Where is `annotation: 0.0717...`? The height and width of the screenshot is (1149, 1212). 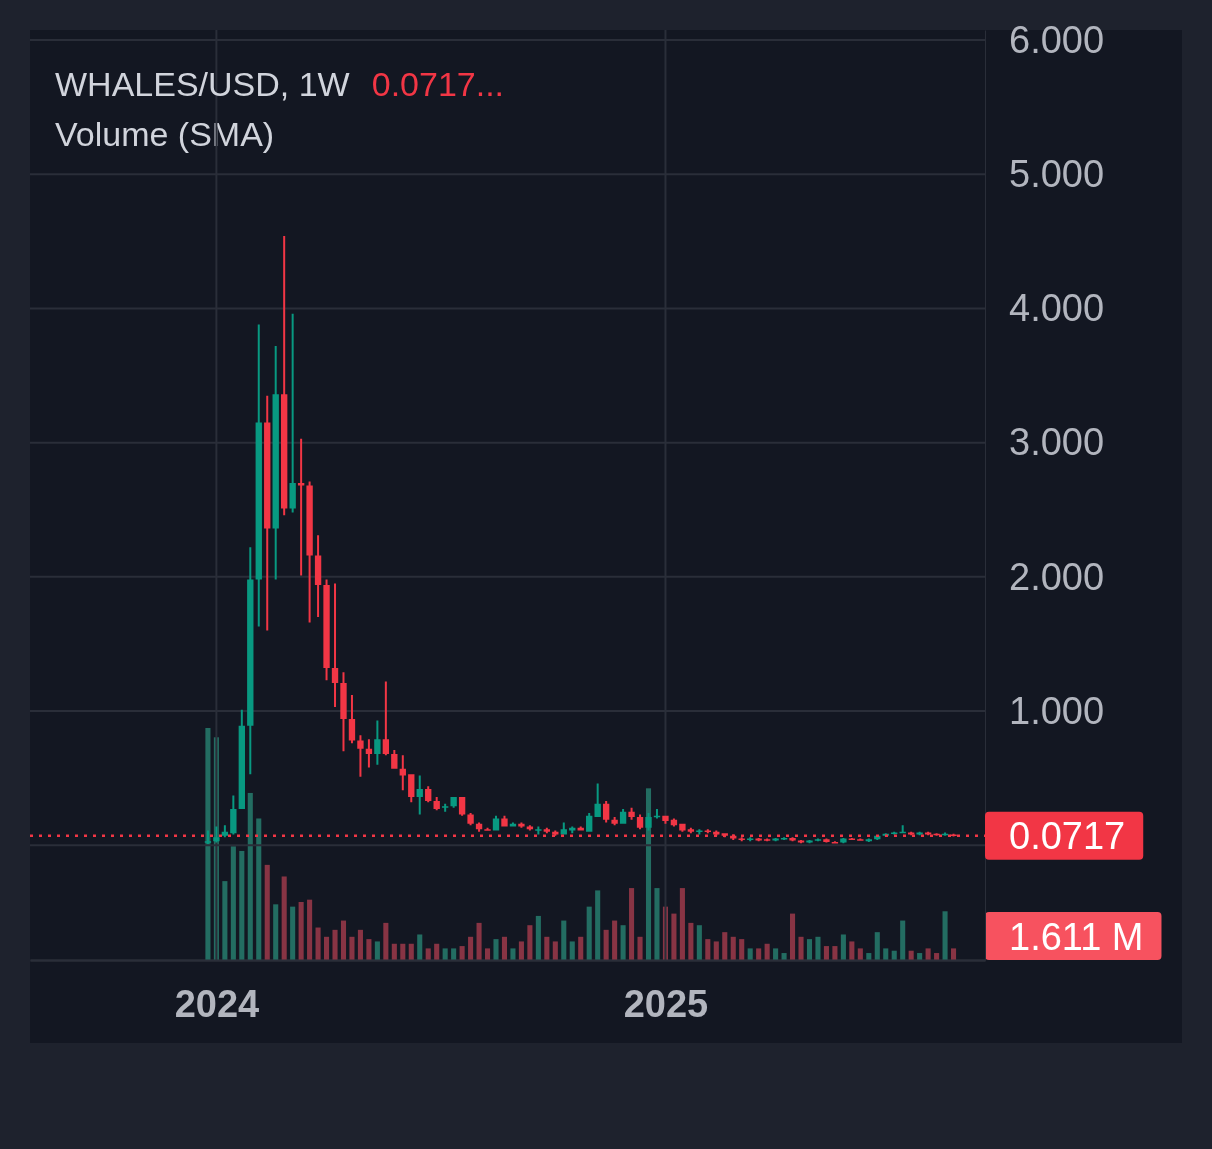 annotation: 0.0717... is located at coordinates (438, 84).